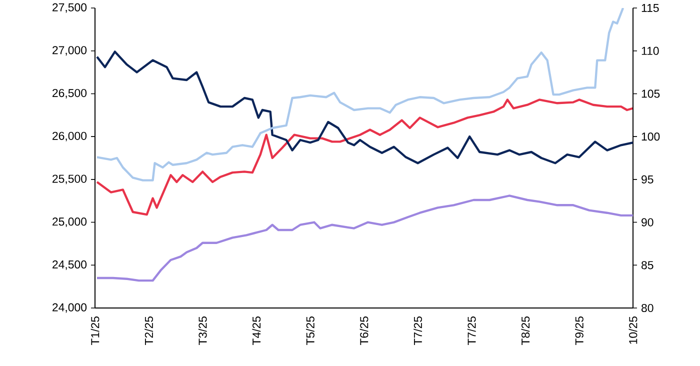 Image resolution: width=700 pixels, height=366 pixels. I want to click on y-tick-label: 27,500, so click(69, 8).